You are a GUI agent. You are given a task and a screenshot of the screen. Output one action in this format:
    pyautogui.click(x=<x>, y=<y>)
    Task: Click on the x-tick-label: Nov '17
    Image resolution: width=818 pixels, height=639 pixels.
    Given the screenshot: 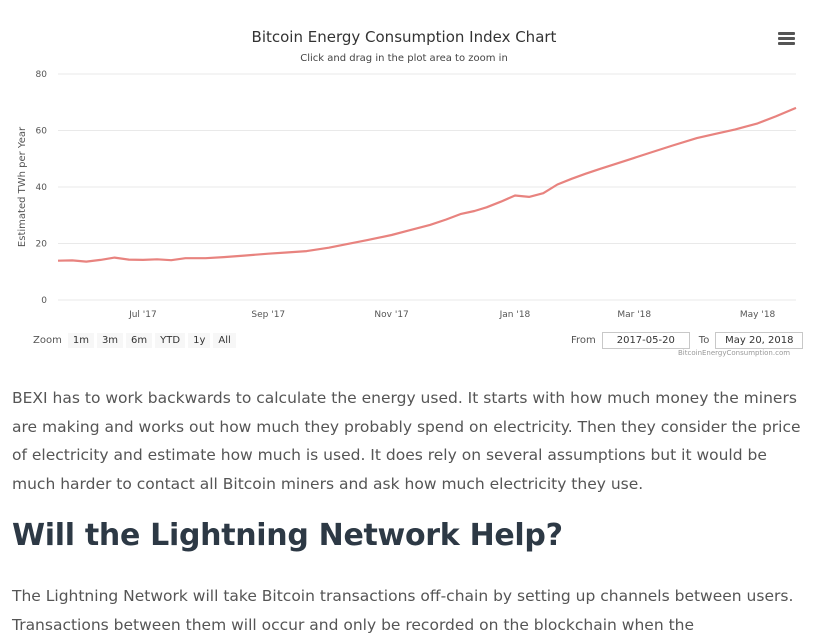 What is the action you would take?
    pyautogui.click(x=391, y=315)
    